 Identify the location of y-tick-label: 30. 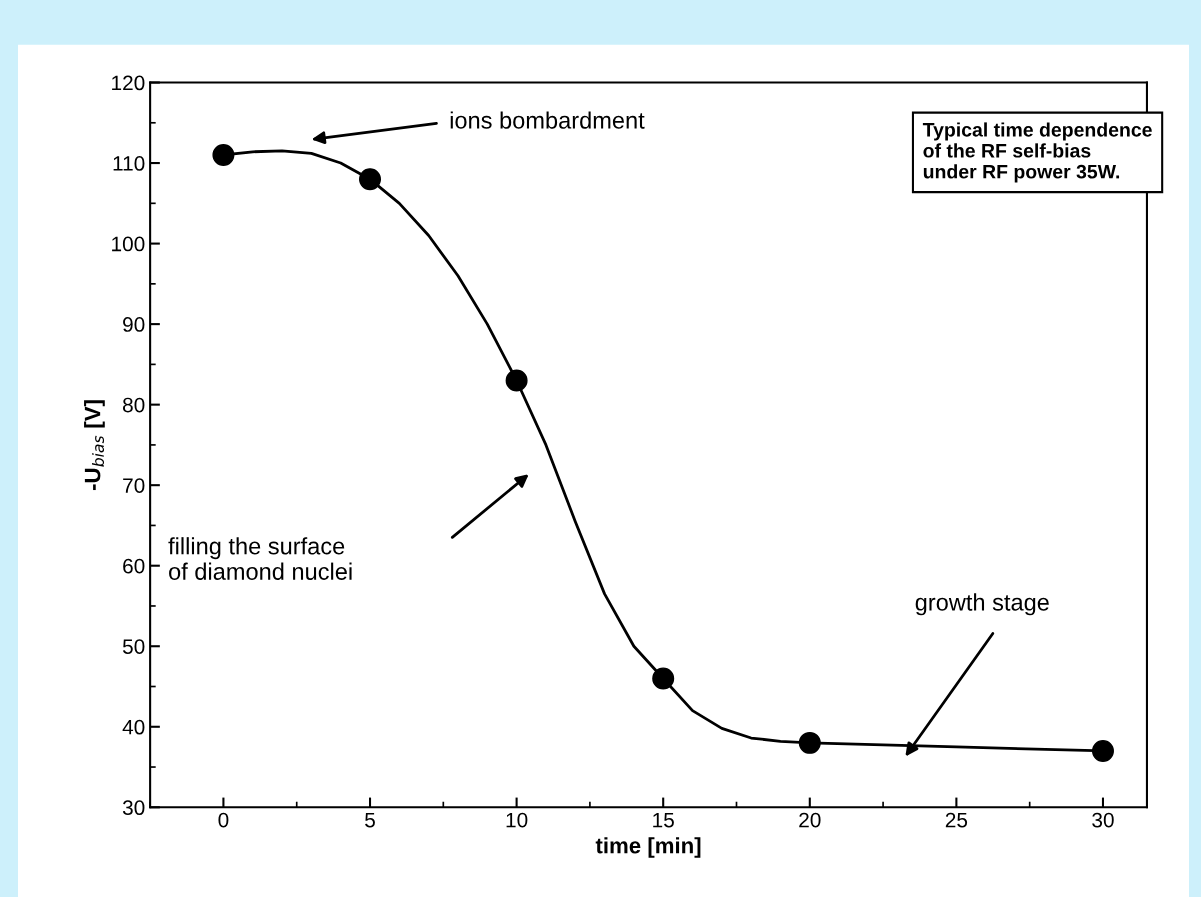
(133, 808).